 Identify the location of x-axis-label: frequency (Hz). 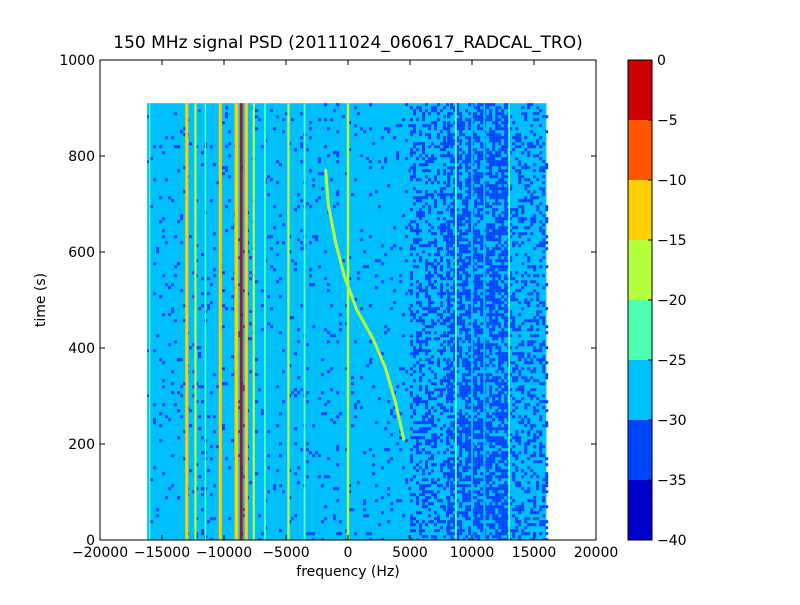
(347, 572).